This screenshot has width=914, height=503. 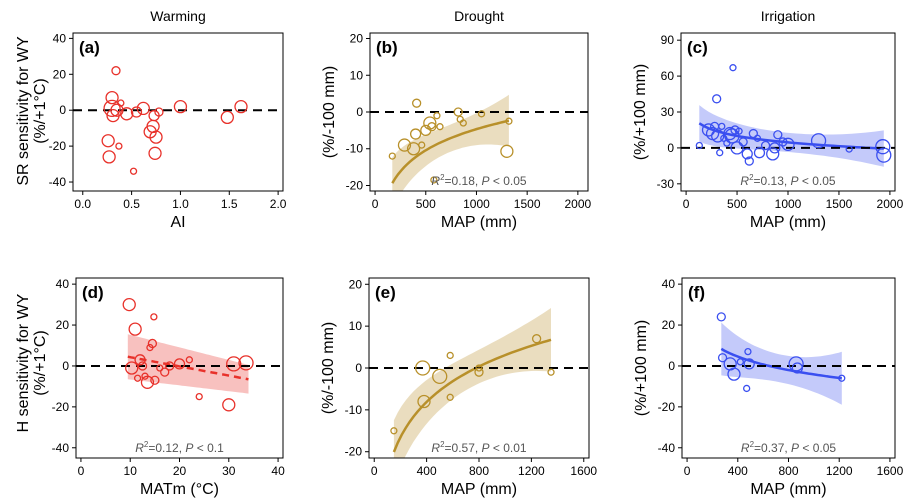 What do you see at coordinates (789, 447) in the screenshot?
I see `stats-annotation: R2=0.37, P < 0.05` at bounding box center [789, 447].